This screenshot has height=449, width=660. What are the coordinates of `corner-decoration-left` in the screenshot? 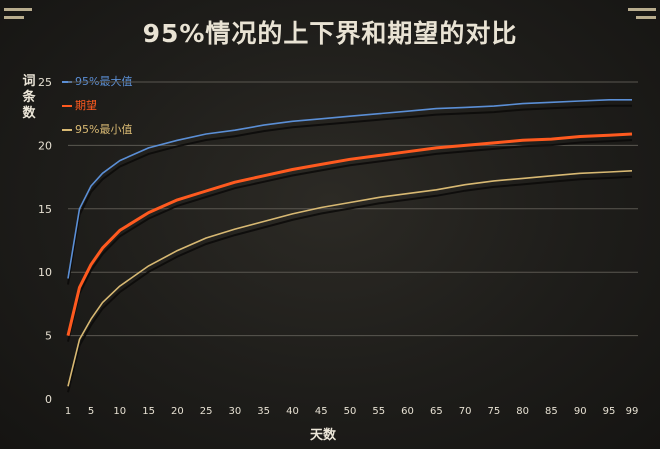 It's located at (18, 16).